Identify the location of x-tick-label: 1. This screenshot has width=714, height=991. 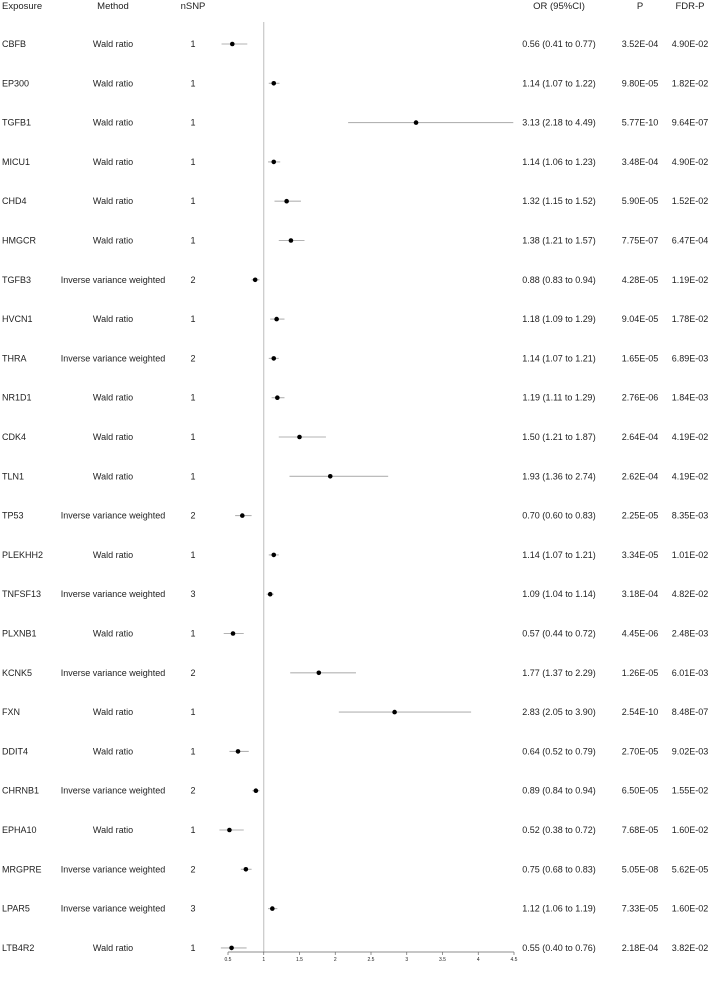
(263, 960).